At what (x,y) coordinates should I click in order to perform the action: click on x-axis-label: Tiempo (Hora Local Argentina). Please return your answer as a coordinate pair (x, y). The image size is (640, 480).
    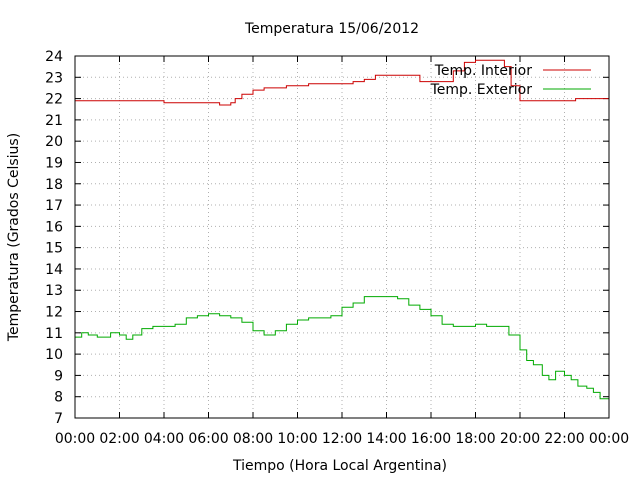
    Looking at the image, I should click on (339, 466).